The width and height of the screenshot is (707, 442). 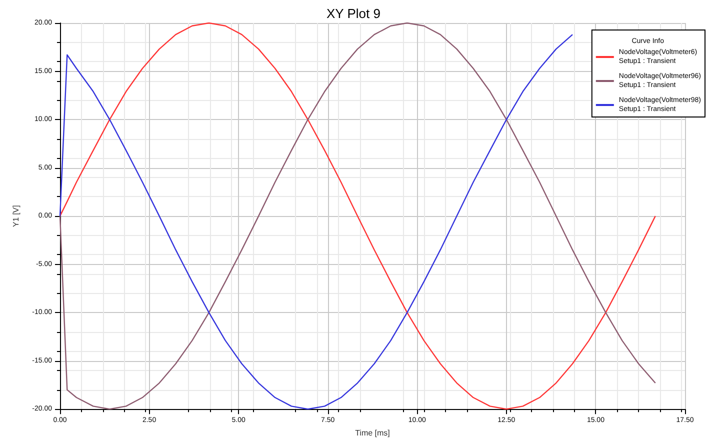 What do you see at coordinates (372, 433) in the screenshot?
I see `x-axis-title: Time [ms]` at bounding box center [372, 433].